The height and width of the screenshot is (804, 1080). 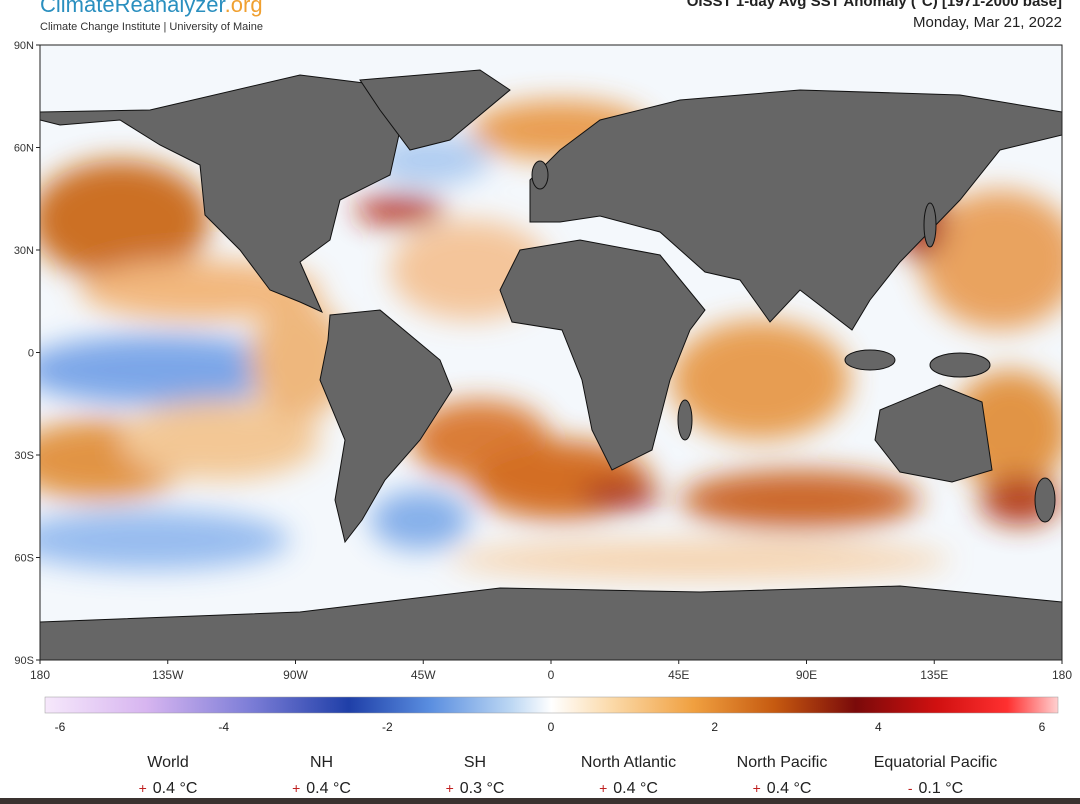 What do you see at coordinates (551, 675) in the screenshot?
I see `lon-label: 0` at bounding box center [551, 675].